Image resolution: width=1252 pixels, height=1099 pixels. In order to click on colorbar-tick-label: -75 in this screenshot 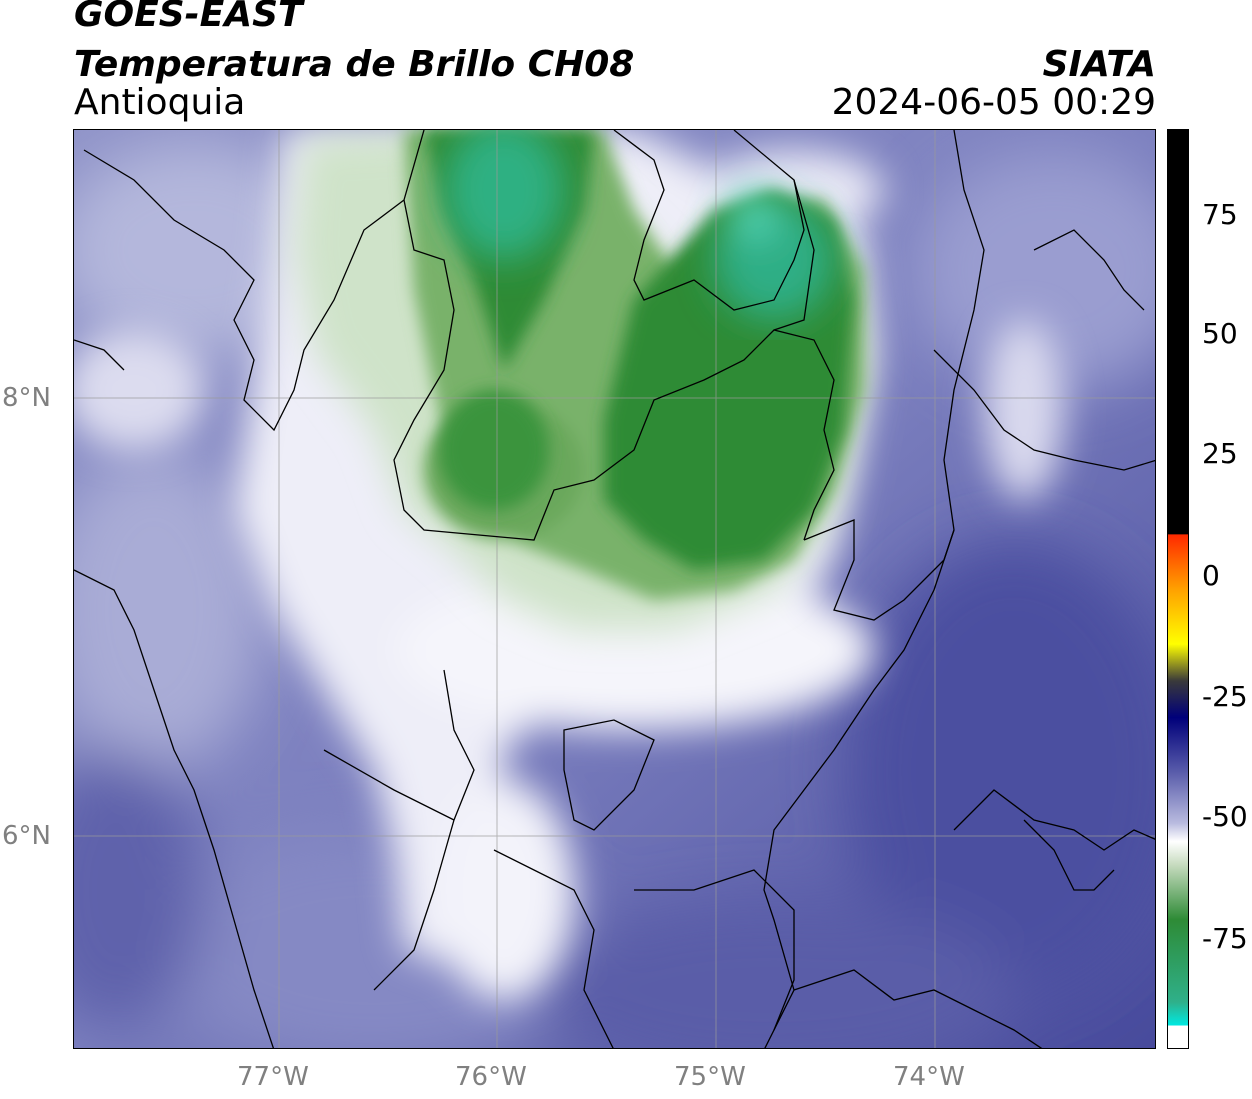, I will do `click(1225, 938)`.